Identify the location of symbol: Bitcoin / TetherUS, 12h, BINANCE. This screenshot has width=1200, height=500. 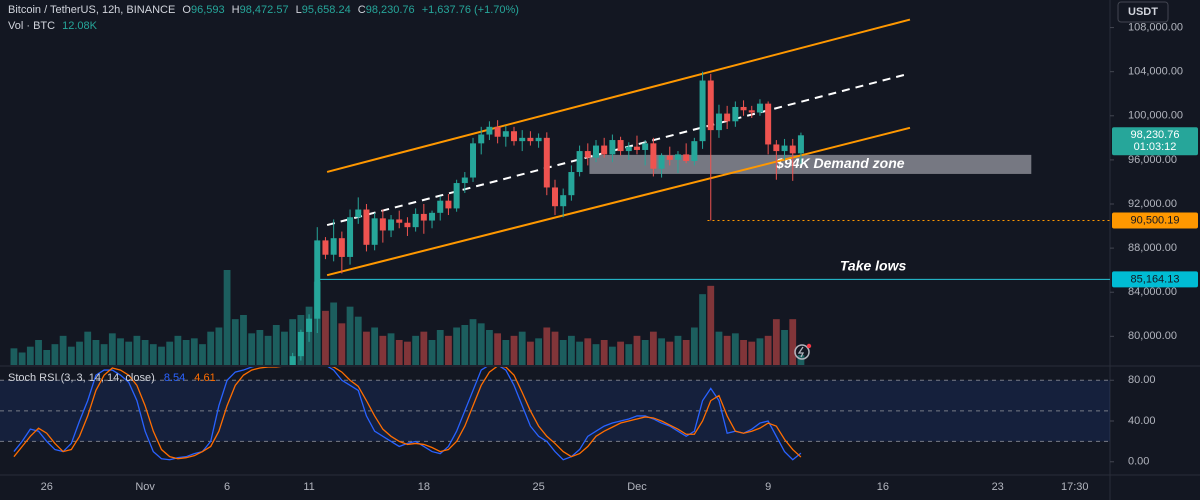
(91, 10).